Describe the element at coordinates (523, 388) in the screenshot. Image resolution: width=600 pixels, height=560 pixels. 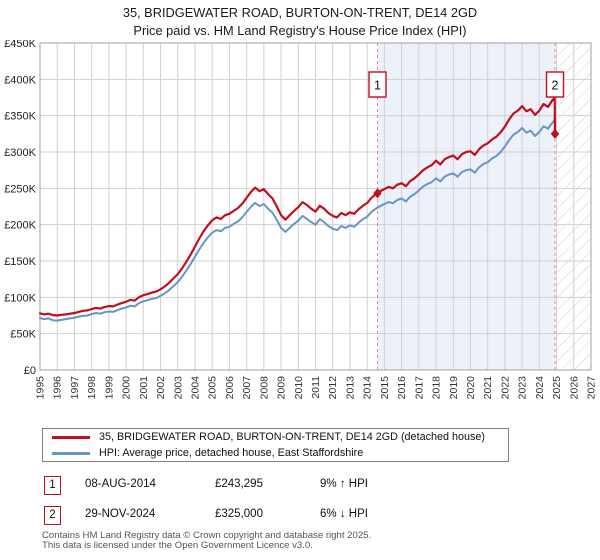
I see `x-tick-label: 2023` at that location.